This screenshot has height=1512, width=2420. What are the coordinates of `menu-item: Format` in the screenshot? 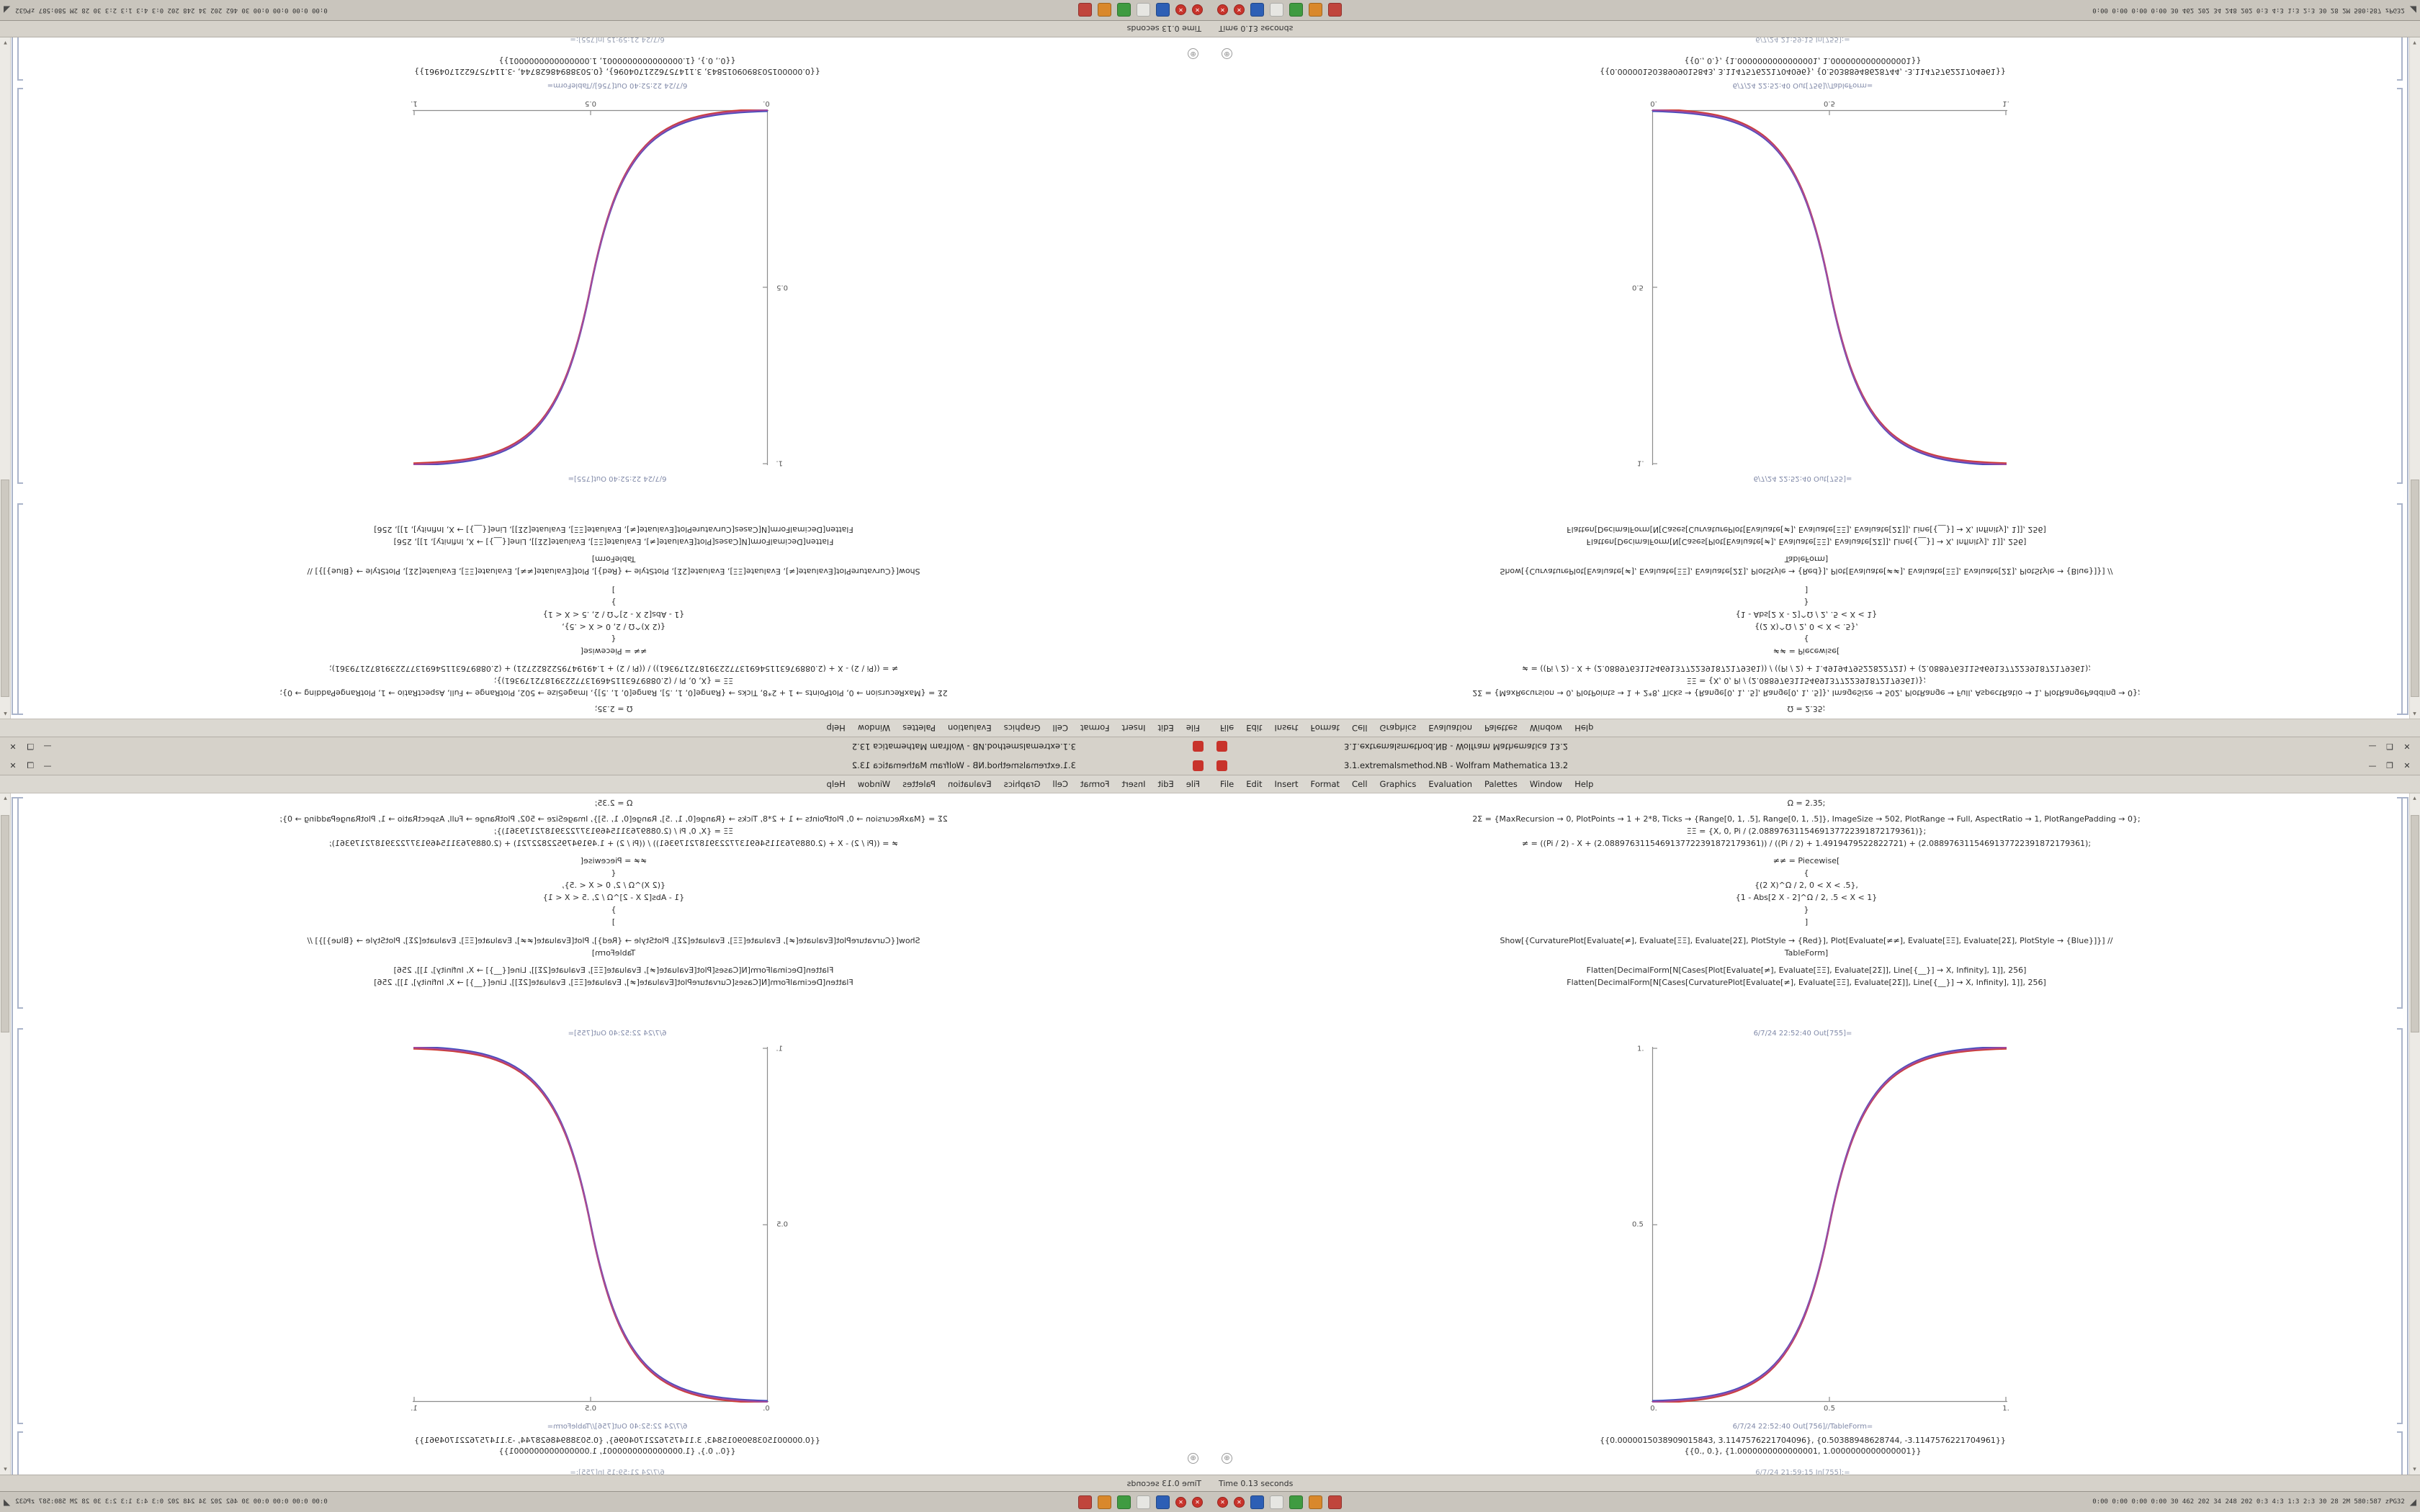 It's located at (1095, 784).